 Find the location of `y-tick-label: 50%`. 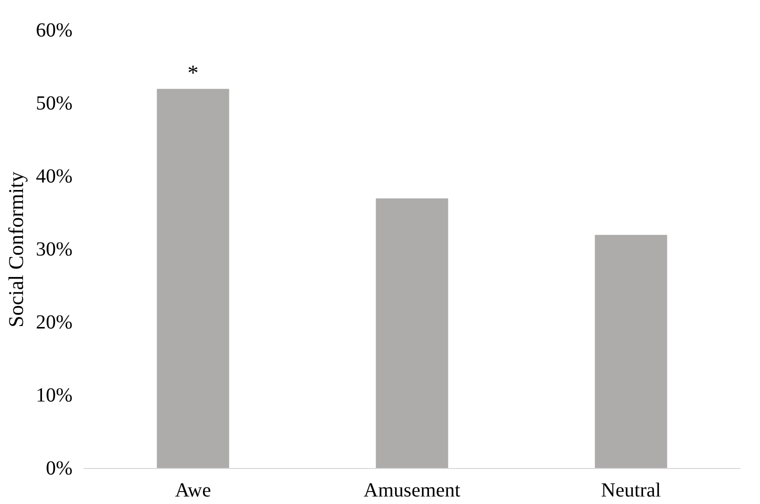

y-tick-label: 50% is located at coordinates (54, 103).